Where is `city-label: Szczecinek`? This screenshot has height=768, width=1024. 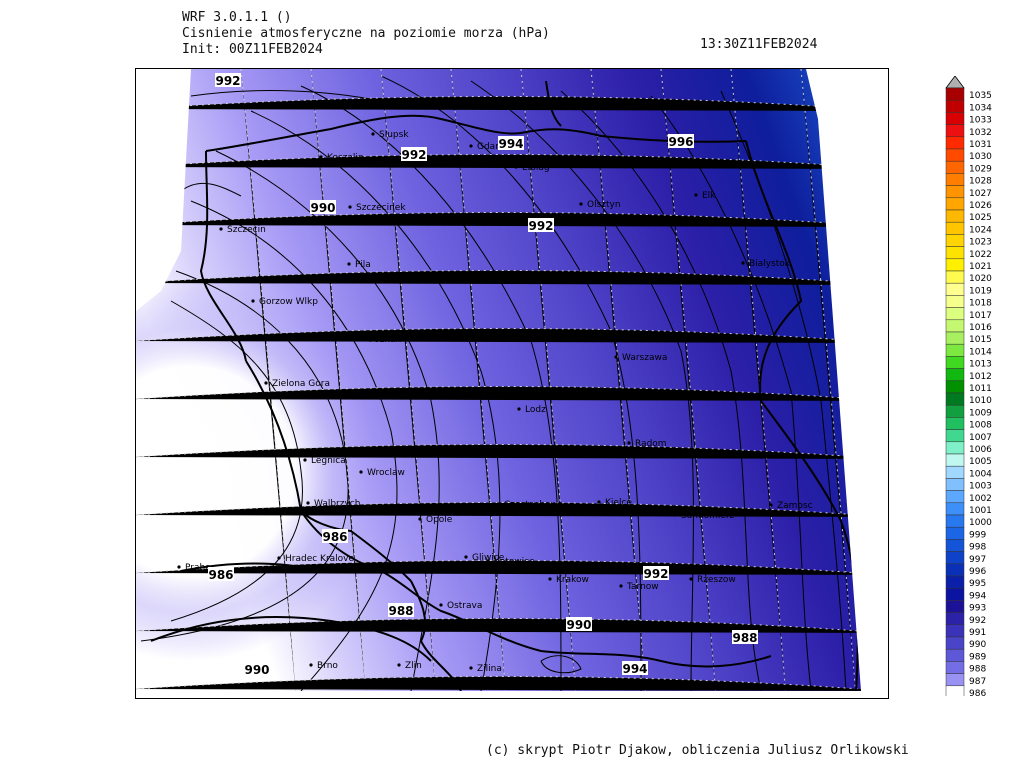
city-label: Szczecinek is located at coordinates (381, 208).